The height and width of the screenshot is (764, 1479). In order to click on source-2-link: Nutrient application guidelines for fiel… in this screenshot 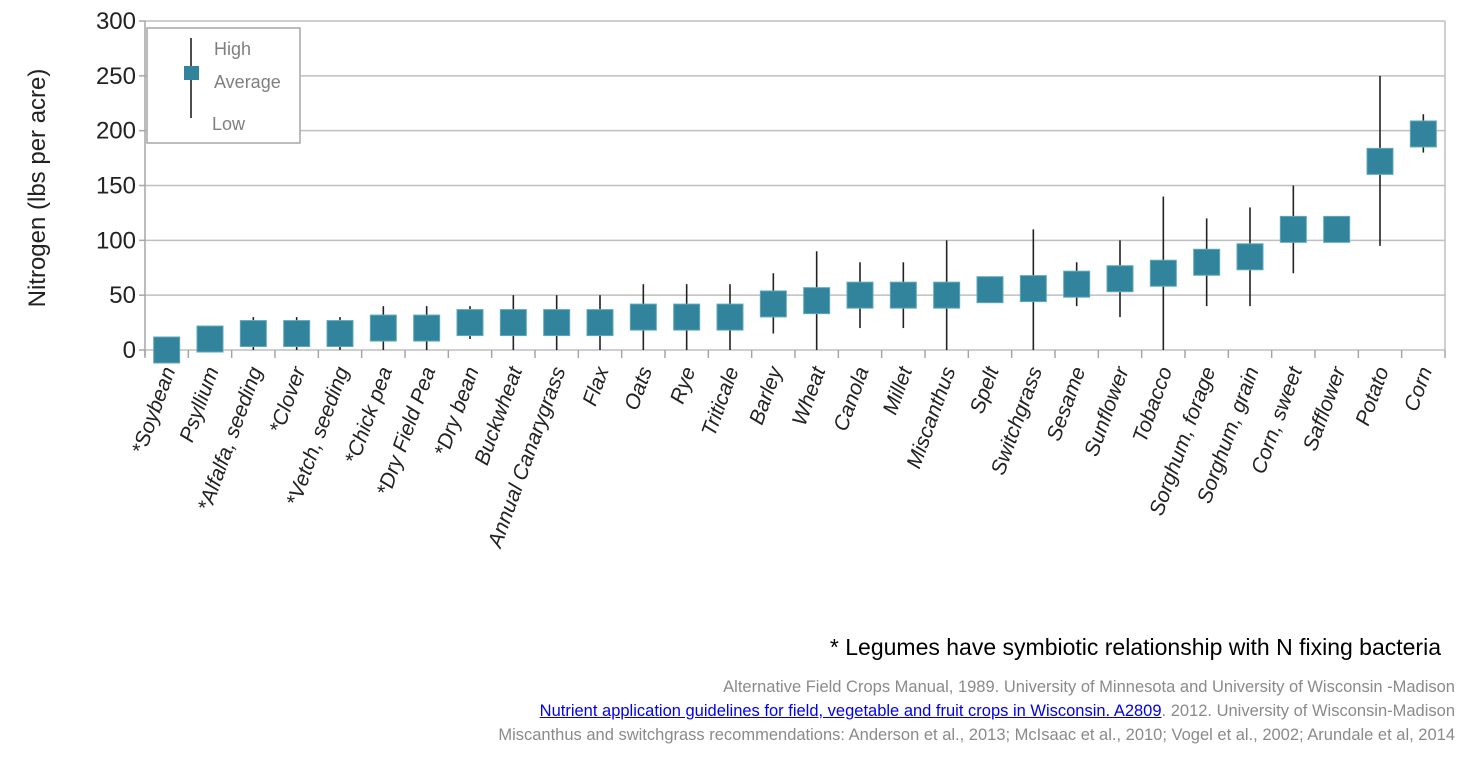, I will do `click(850, 711)`.